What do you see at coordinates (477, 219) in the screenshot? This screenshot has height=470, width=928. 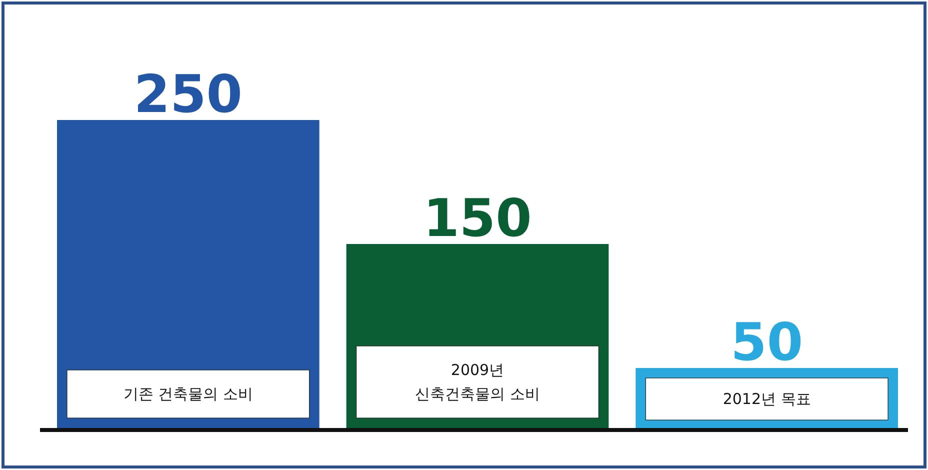 I see `data-label: 150` at bounding box center [477, 219].